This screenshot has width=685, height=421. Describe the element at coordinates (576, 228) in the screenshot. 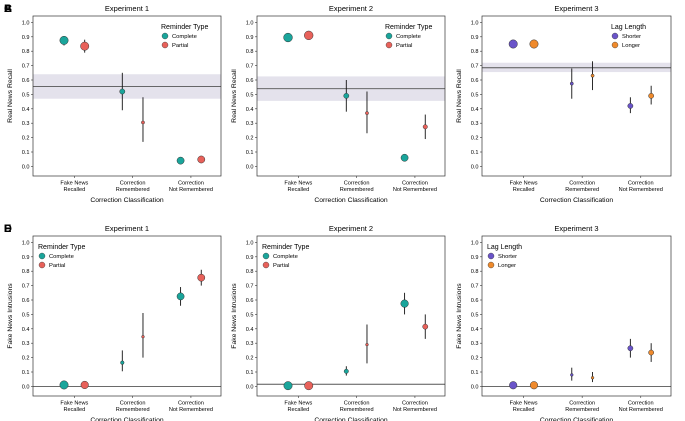

I see `panel-title: Experiment 3` at that location.